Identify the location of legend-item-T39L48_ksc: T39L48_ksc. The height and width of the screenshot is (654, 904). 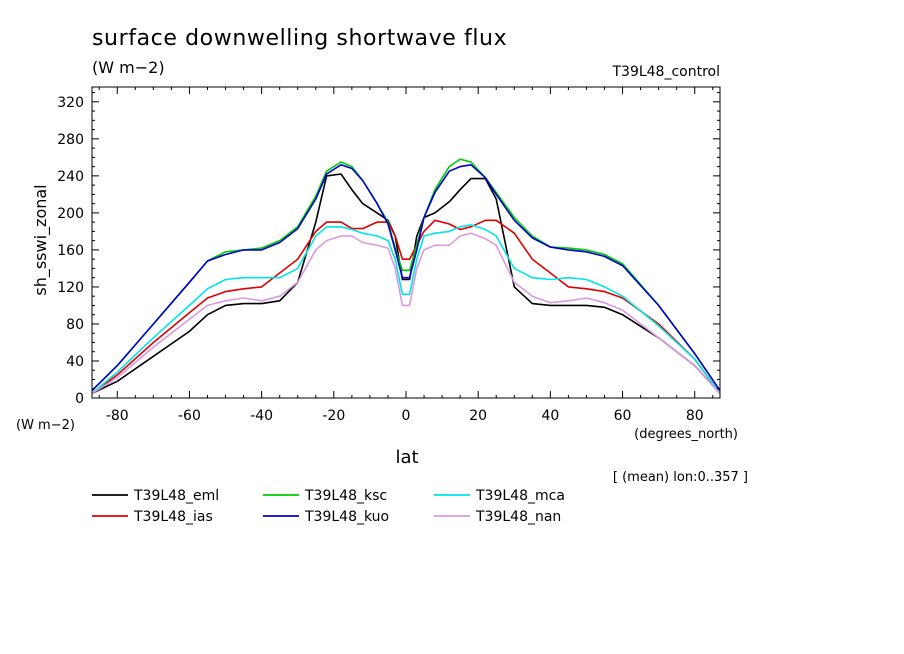
(325, 496).